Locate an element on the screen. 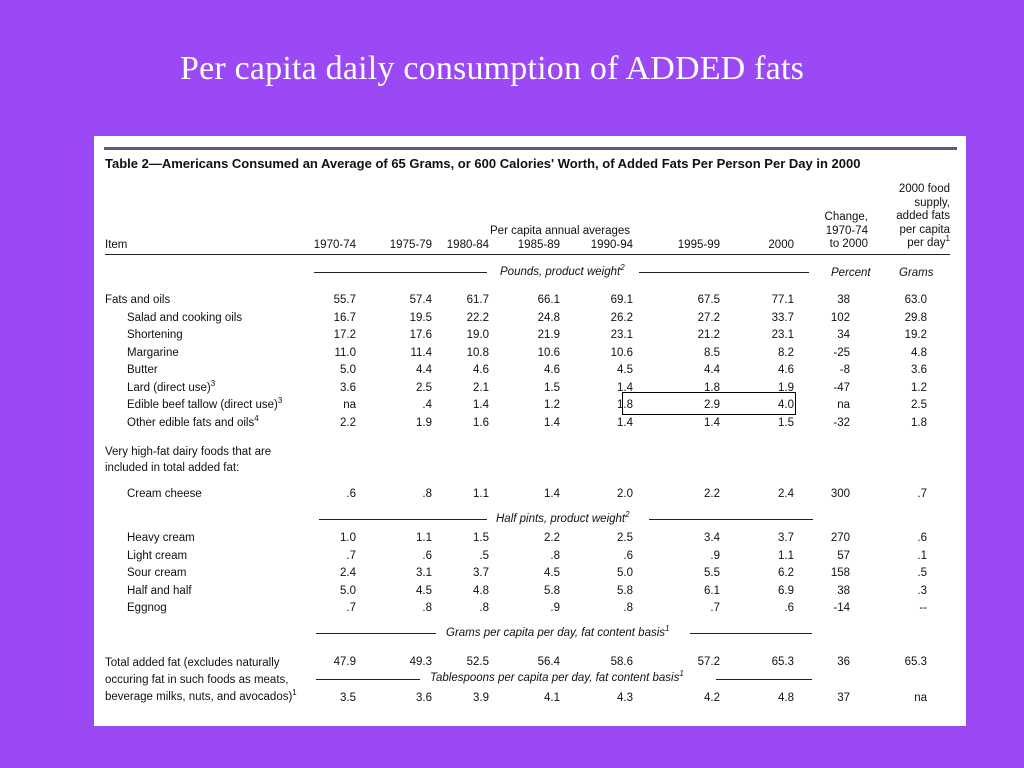  total-label-line: occuring fat in such foods as meats, is located at coordinates (197, 680).